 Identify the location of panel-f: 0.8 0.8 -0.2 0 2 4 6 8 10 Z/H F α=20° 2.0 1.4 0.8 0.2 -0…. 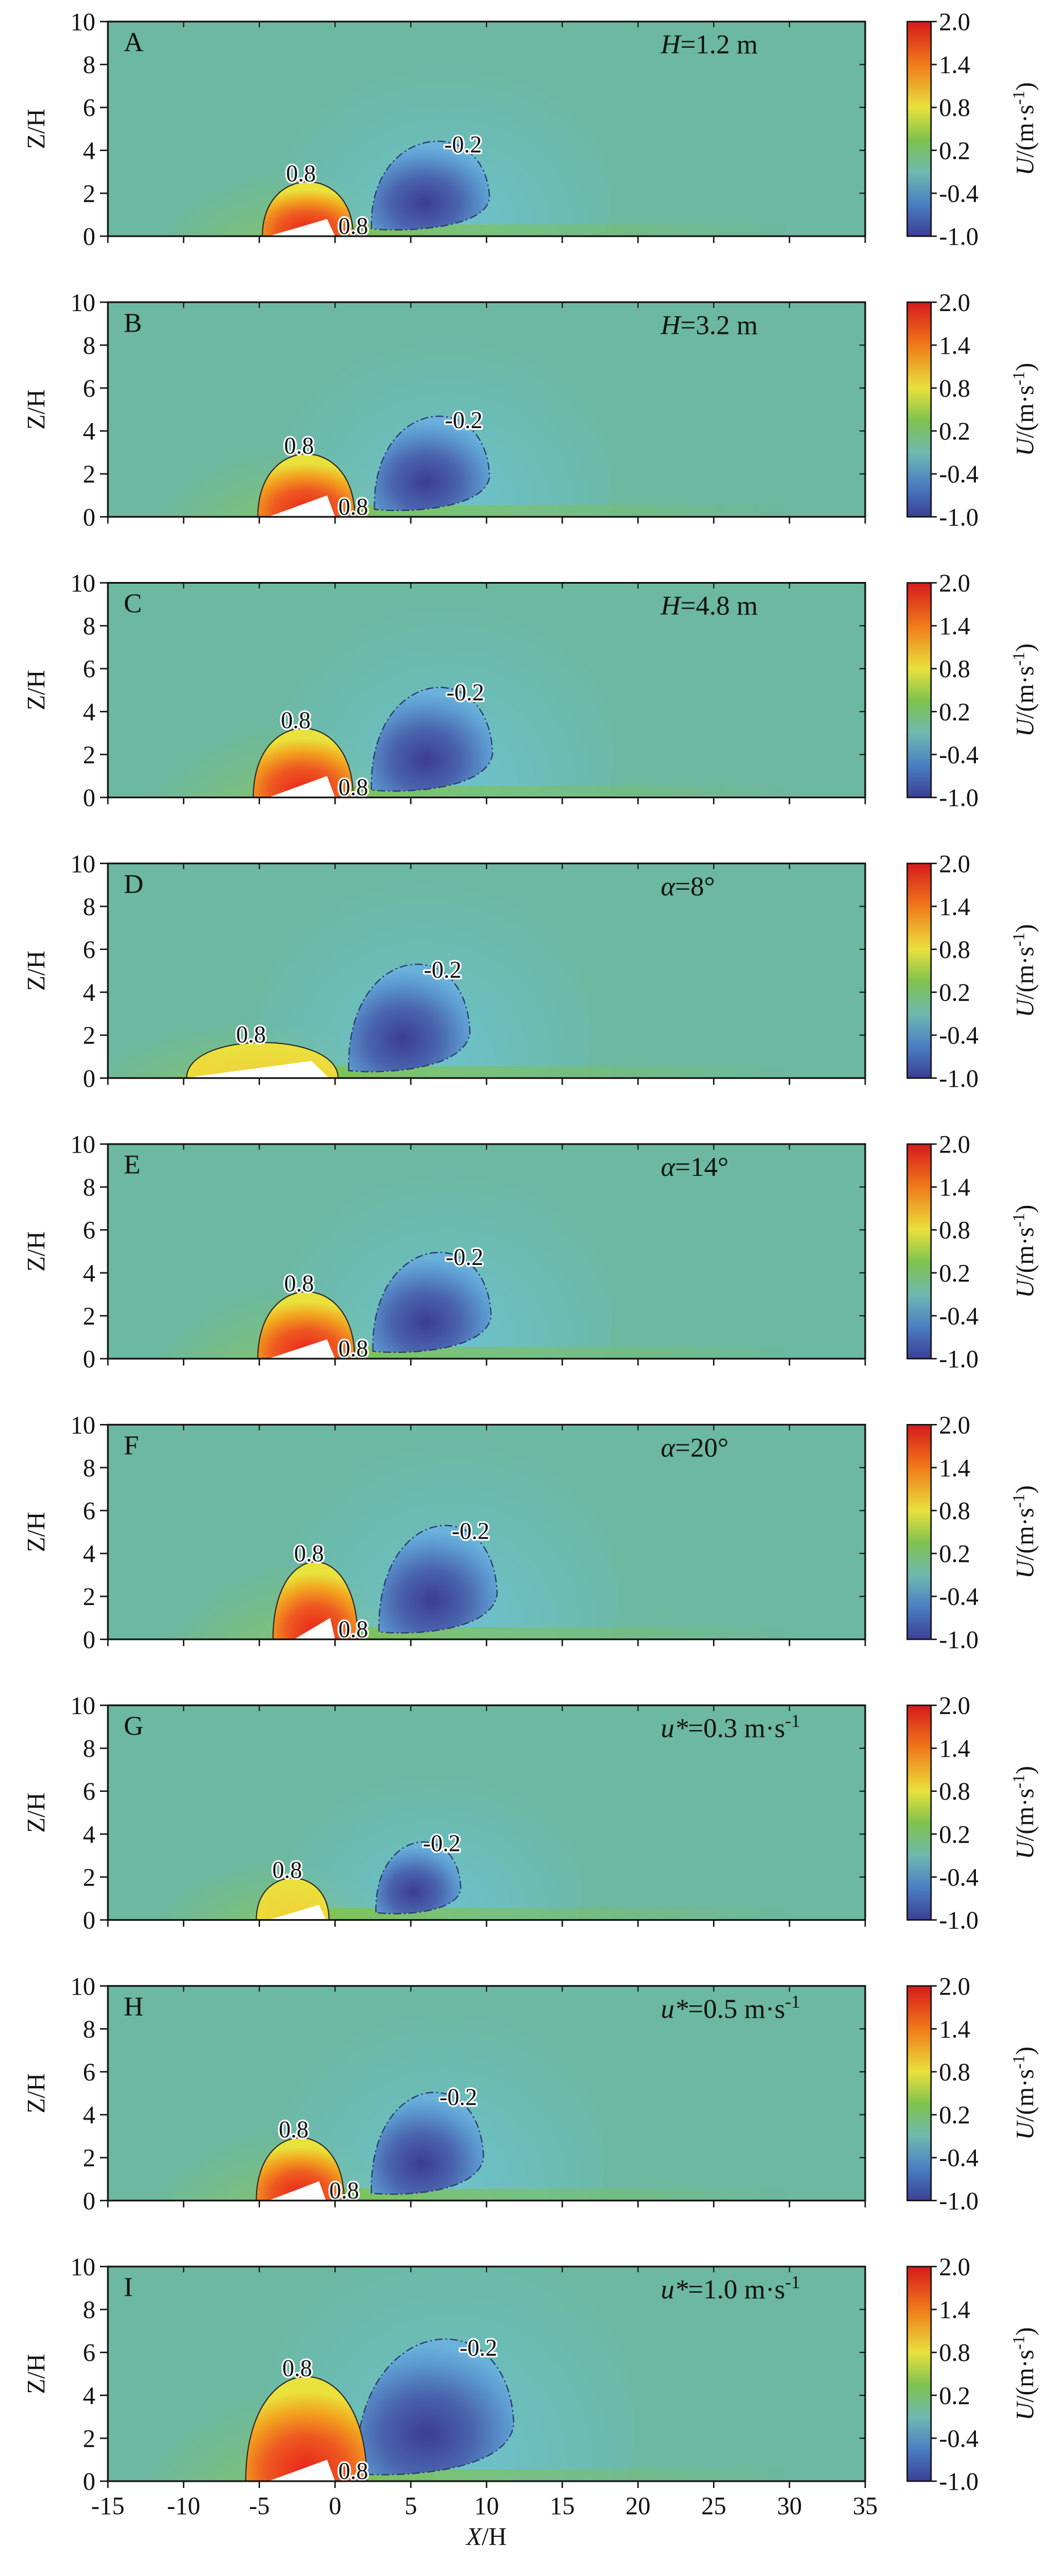
(530, 1532).